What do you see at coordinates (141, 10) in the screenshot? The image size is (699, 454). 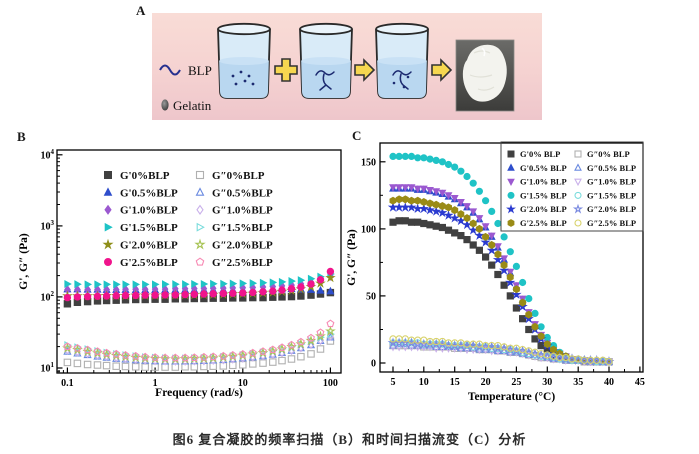 I see `panel-a-label: A` at bounding box center [141, 10].